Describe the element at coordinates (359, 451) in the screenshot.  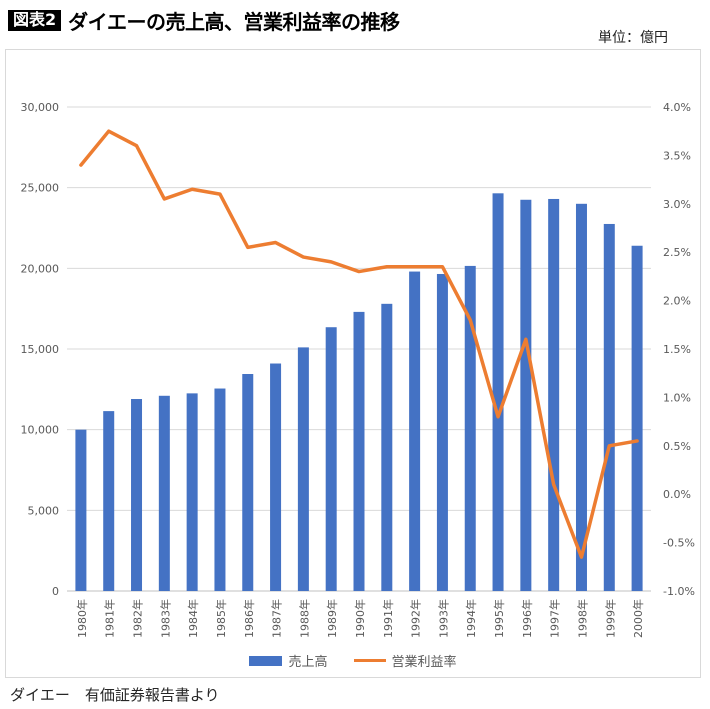
I see `bar-1990年` at that location.